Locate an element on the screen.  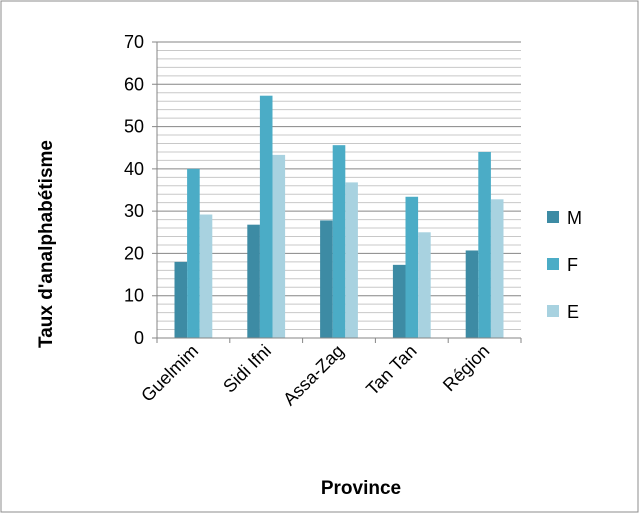
x-axis-title: Province is located at coordinates (361, 488).